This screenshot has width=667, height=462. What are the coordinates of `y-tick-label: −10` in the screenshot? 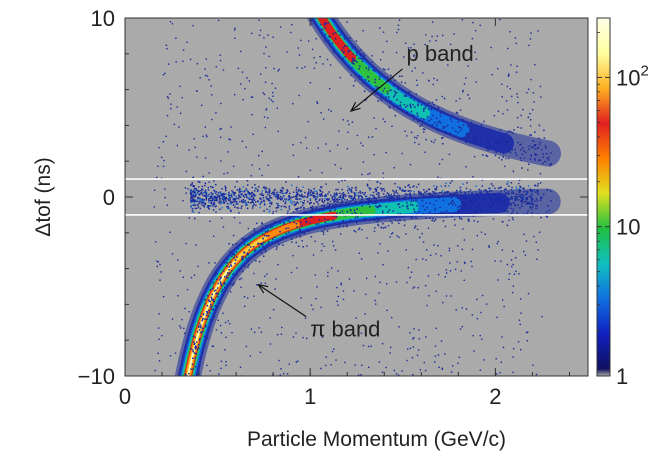 It's located at (96, 376).